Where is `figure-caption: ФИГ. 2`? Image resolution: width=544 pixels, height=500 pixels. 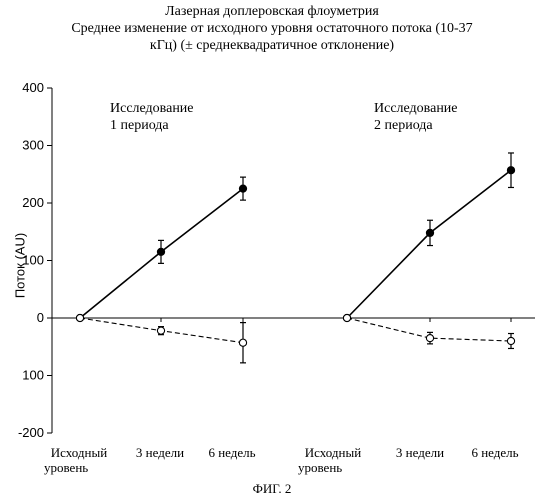
figure-caption: ФИГ. 2 is located at coordinates (272, 489).